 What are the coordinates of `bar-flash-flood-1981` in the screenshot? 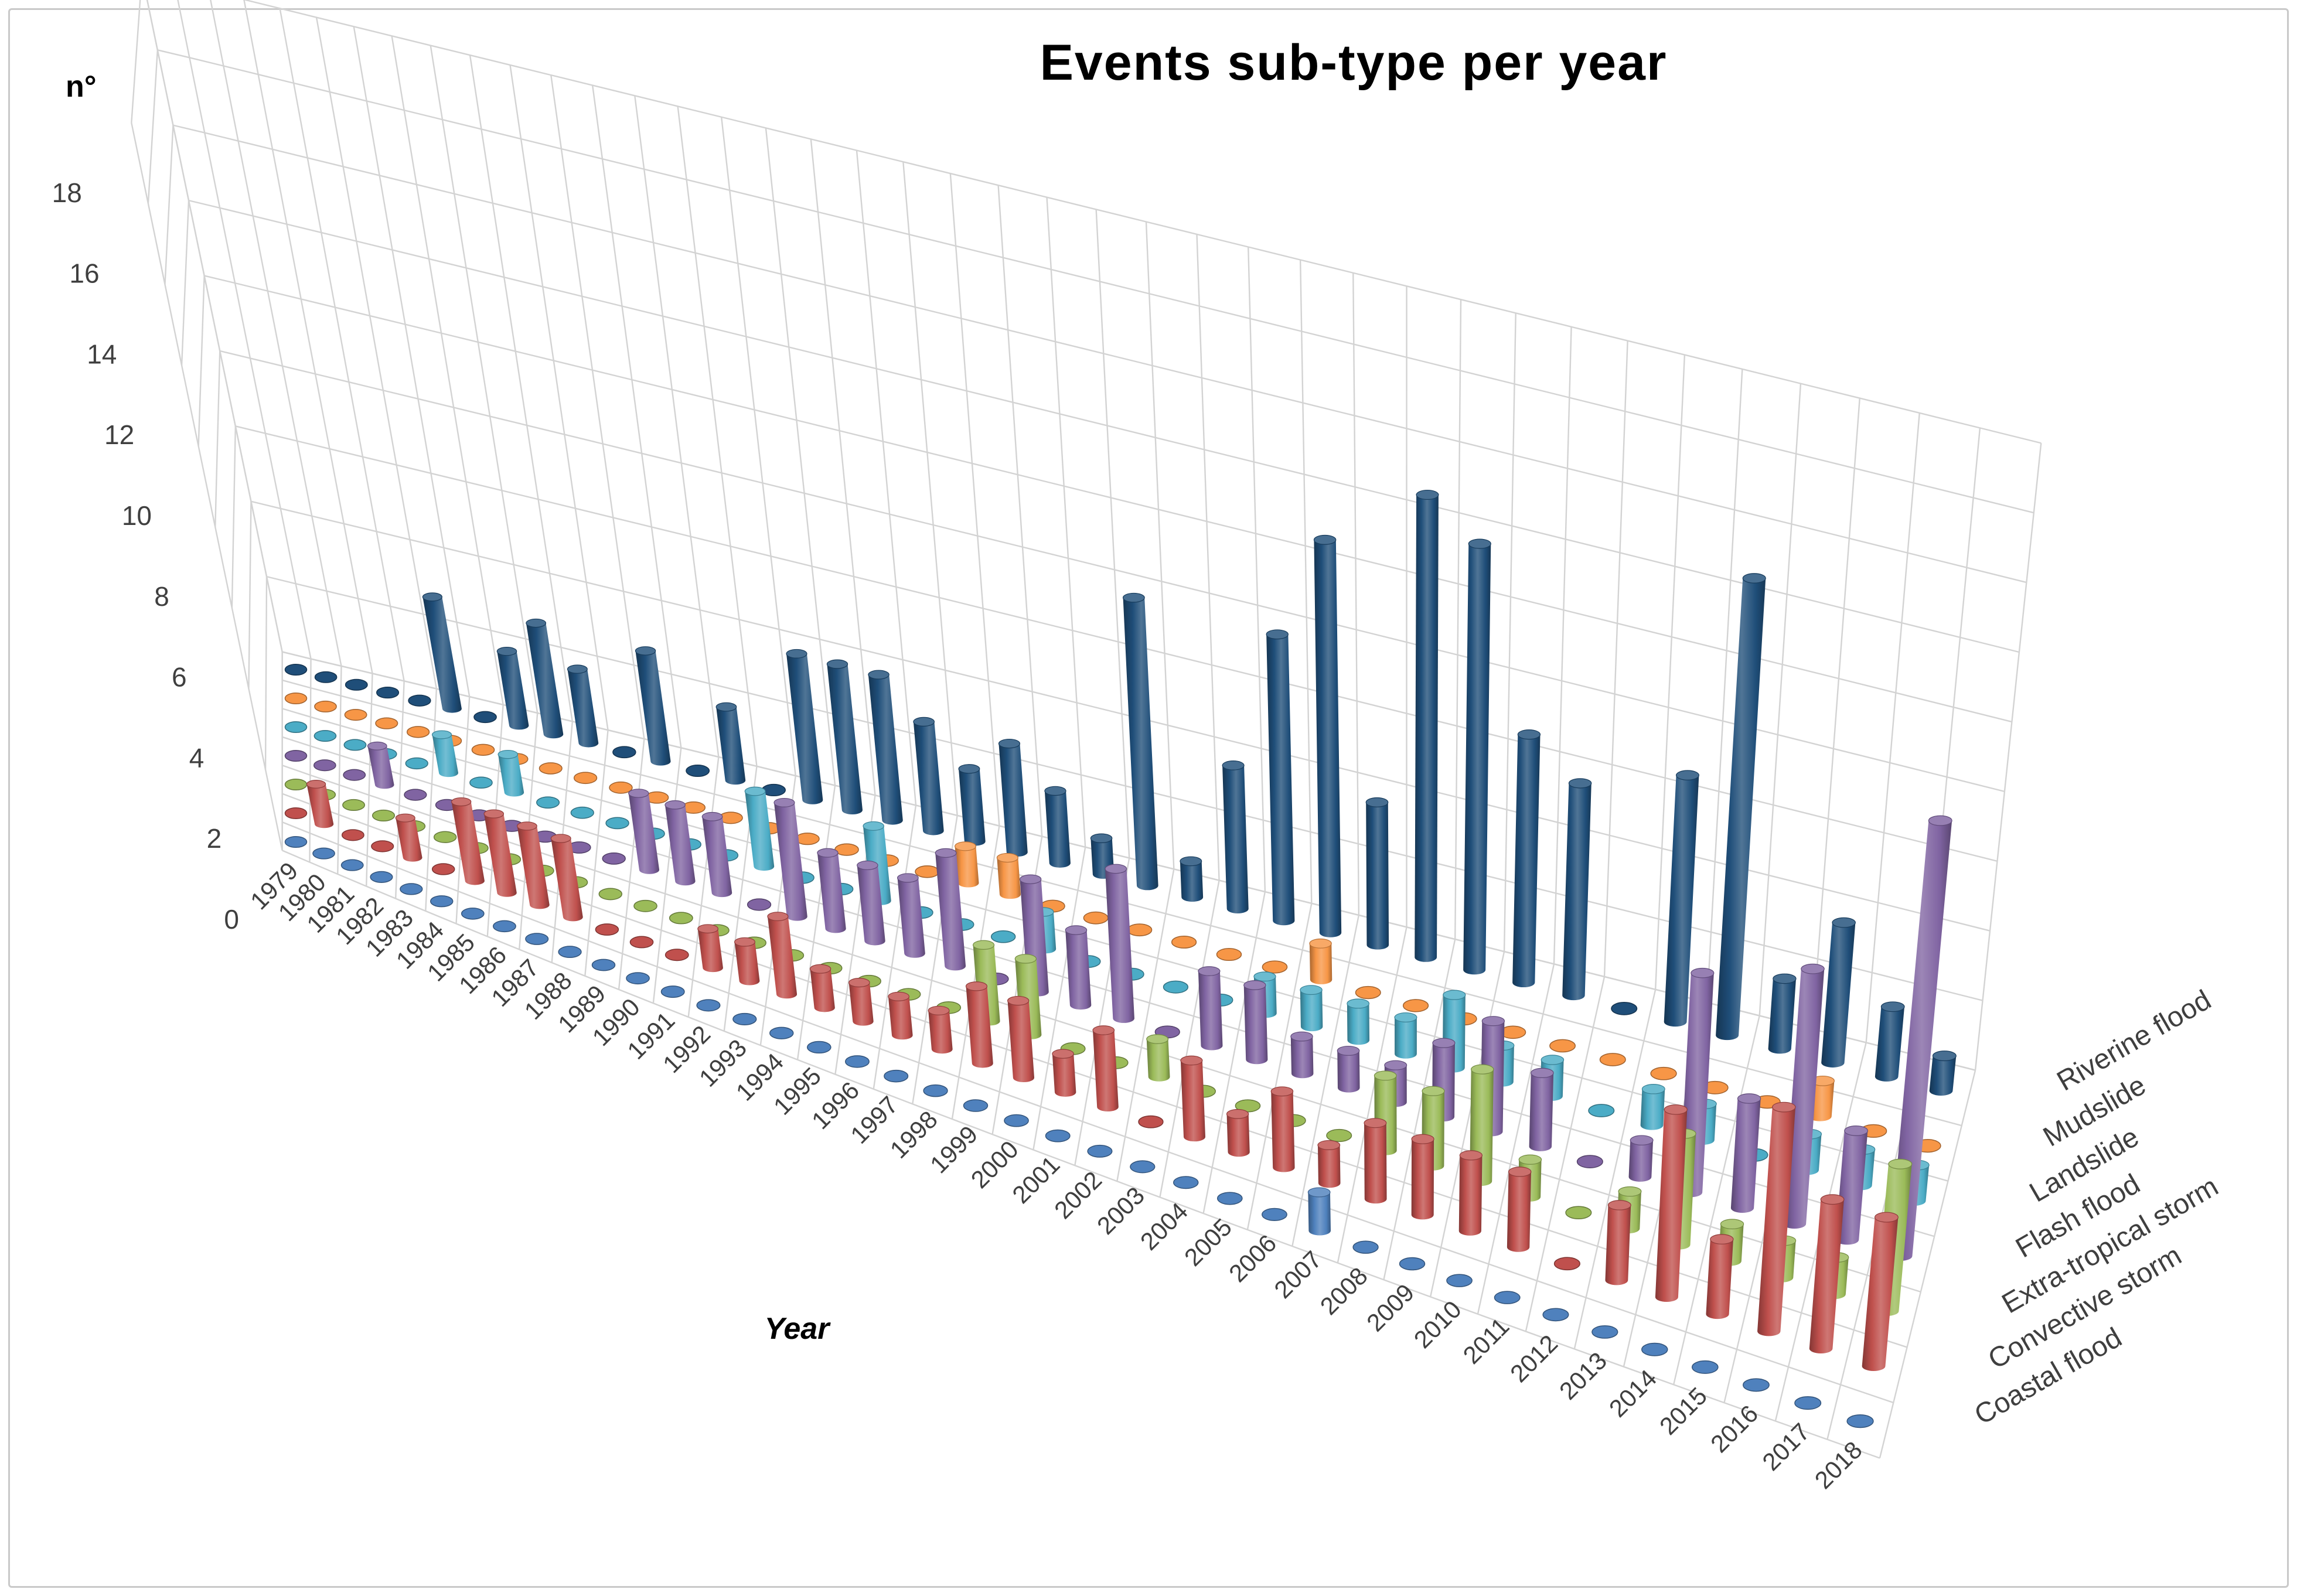 It's located at (354, 775).